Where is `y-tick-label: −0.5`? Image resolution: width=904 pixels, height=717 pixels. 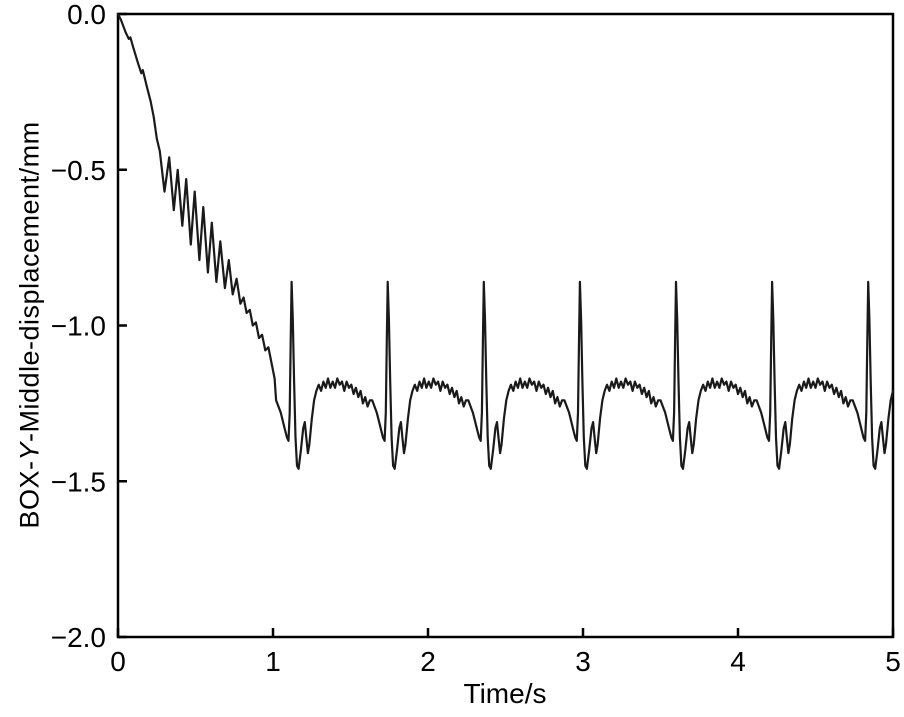
y-tick-label: −0.5 is located at coordinates (78, 170).